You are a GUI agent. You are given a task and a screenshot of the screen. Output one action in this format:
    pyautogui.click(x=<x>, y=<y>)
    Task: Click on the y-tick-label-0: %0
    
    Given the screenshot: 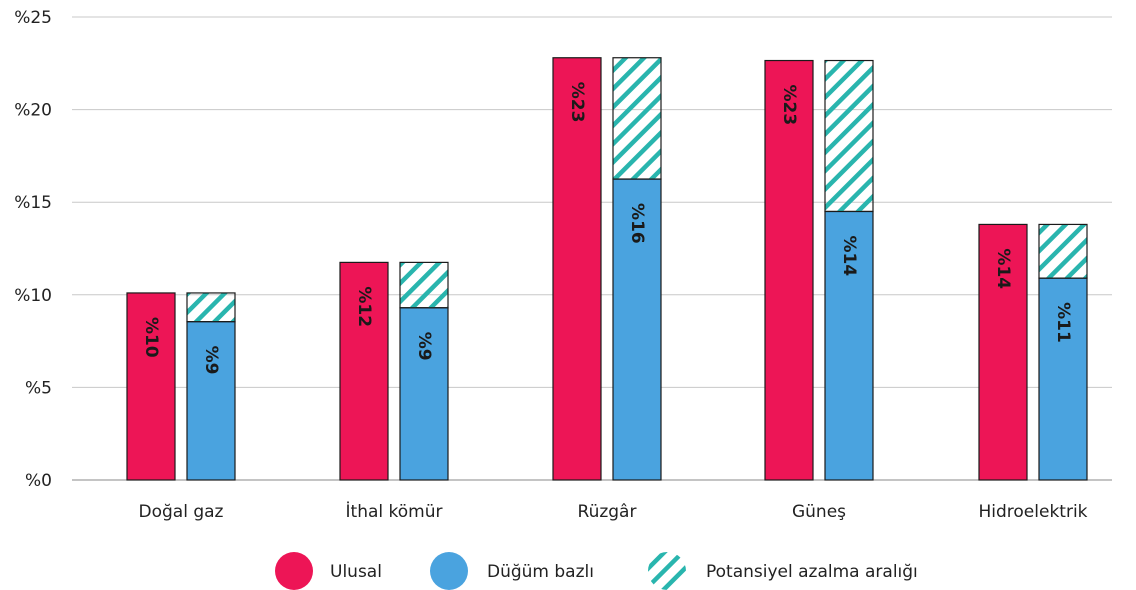 What is the action you would take?
    pyautogui.click(x=38, y=481)
    